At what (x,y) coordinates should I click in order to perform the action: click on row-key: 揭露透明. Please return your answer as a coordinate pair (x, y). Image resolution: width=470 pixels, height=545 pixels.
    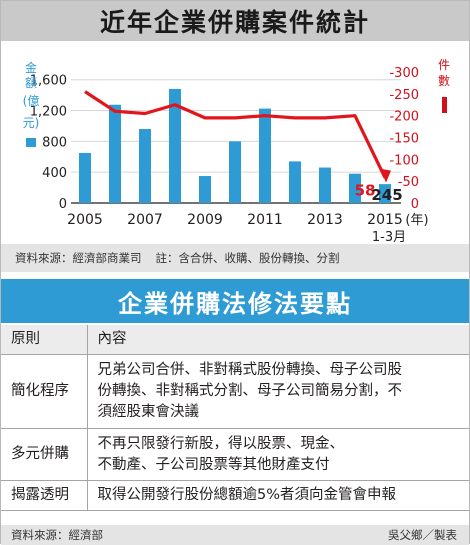
    Looking at the image, I should click on (44, 495).